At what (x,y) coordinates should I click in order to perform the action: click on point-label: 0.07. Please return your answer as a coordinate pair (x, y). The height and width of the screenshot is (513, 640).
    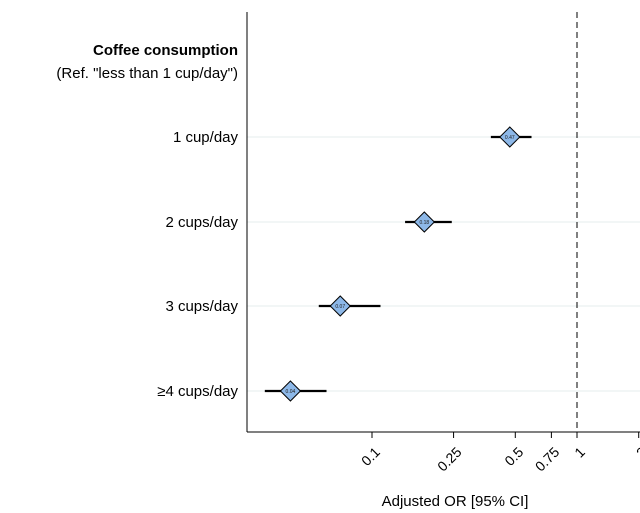
    Looking at the image, I should click on (340, 307).